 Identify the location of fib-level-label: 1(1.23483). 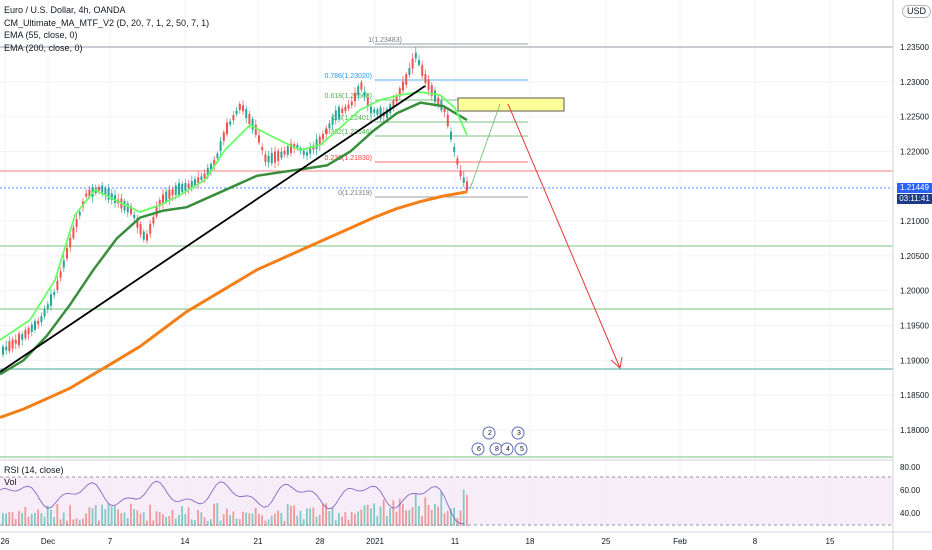
(385, 40).